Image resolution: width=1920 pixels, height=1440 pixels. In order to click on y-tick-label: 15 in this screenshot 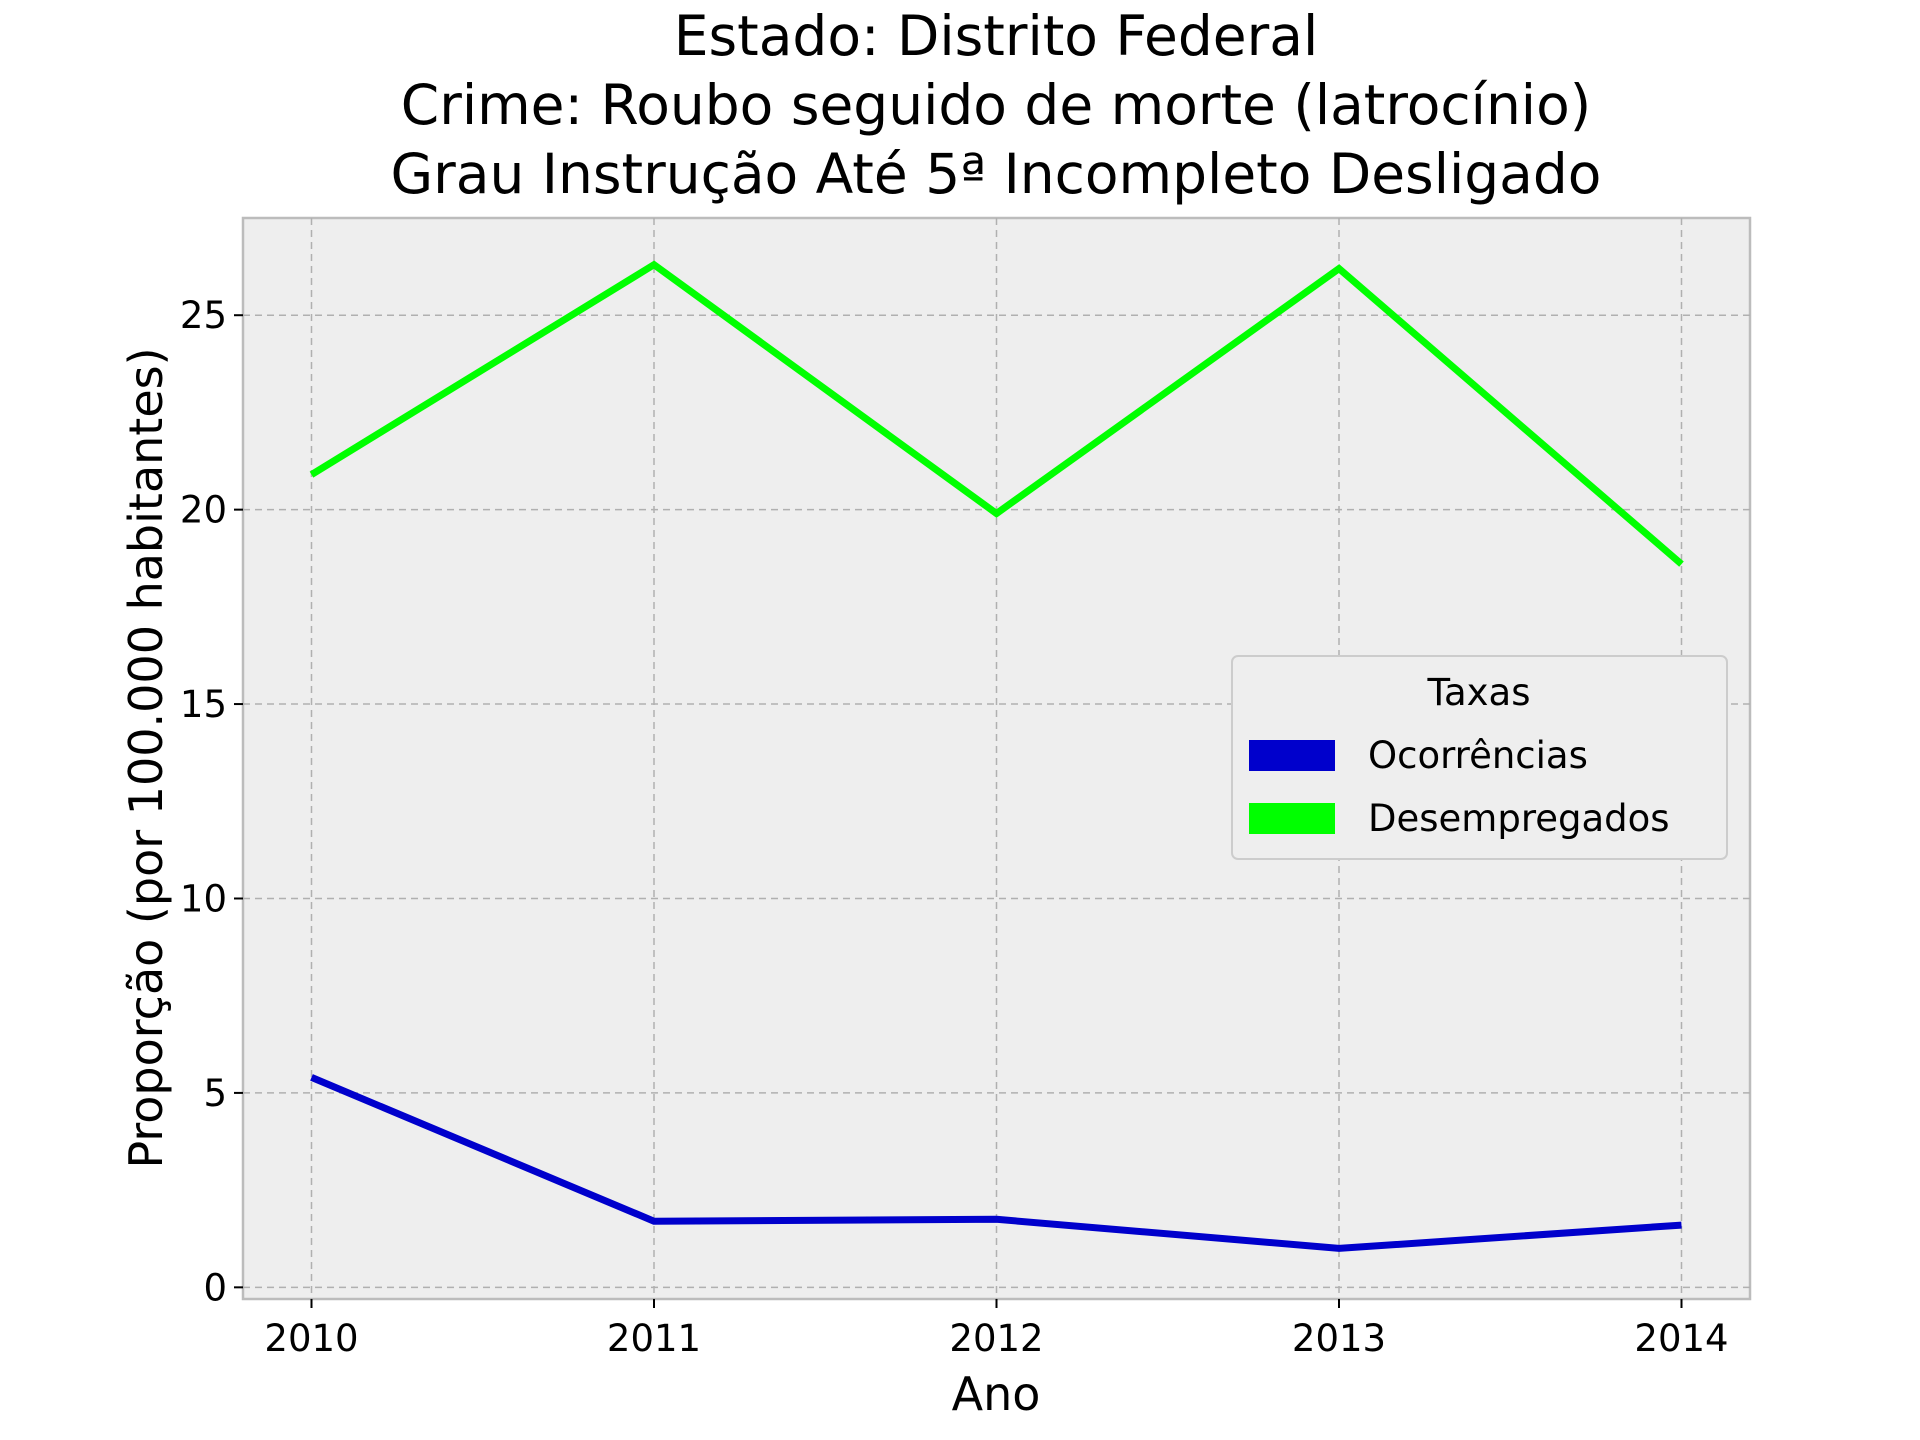, I will do `click(203, 704)`.